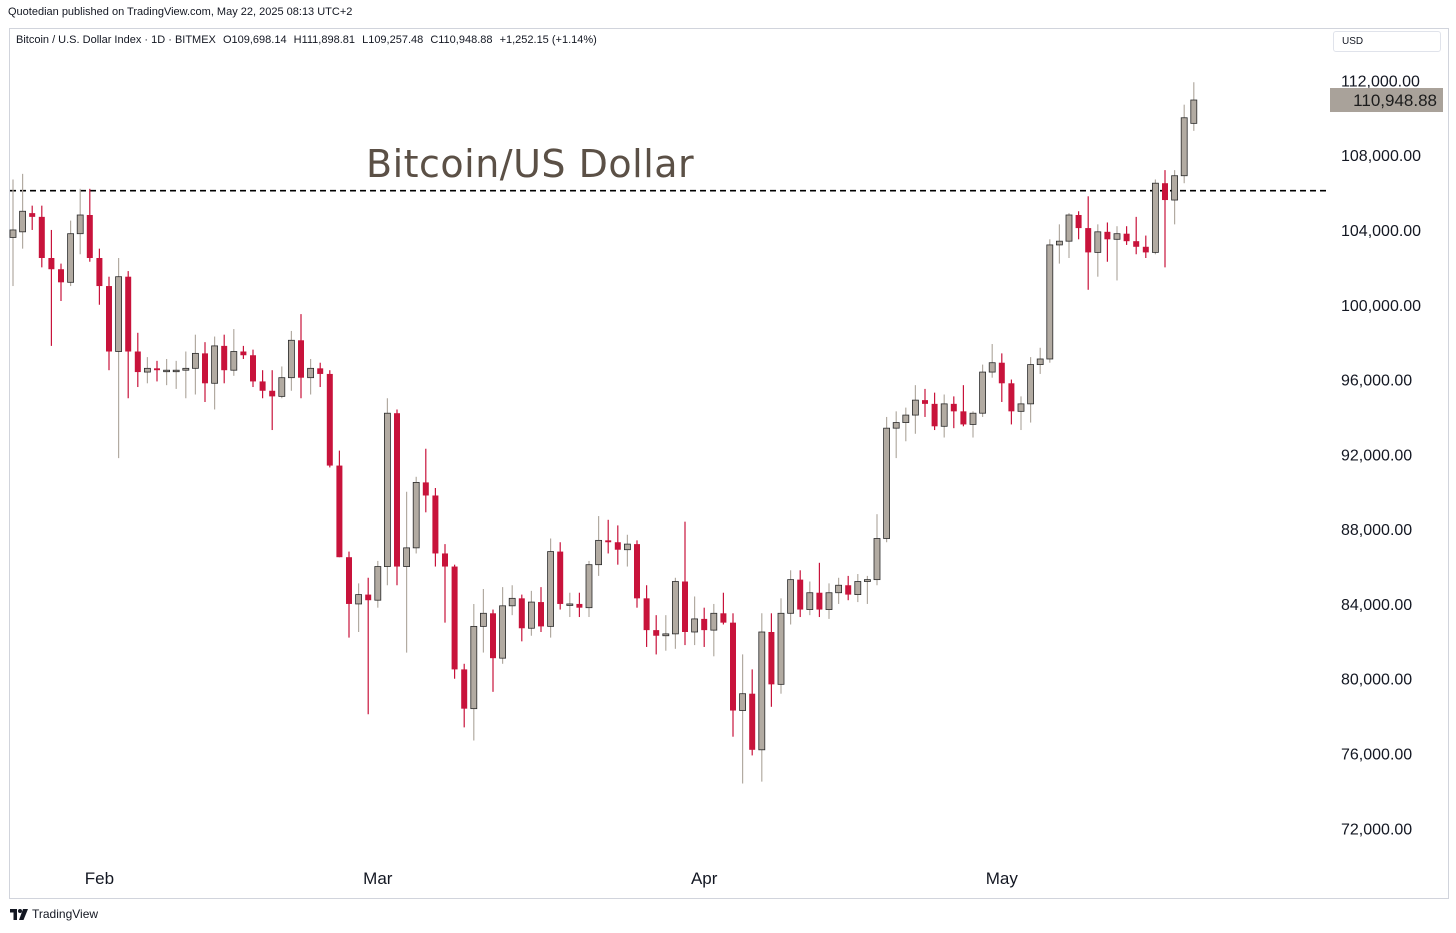 This screenshot has height=933, width=1456. I want to click on high-value: H111,898.81, so click(324, 40).